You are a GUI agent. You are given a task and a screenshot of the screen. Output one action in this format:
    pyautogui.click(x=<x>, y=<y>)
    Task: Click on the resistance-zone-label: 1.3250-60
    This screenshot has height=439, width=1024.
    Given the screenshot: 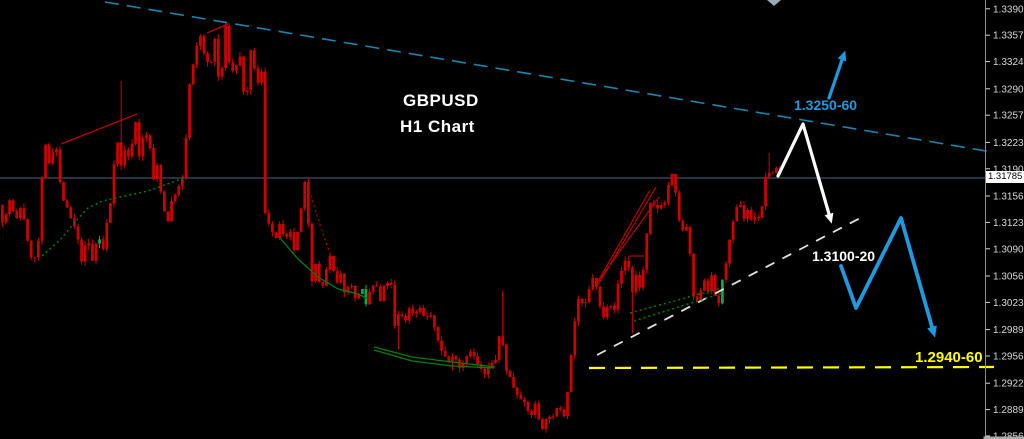 What is the action you would take?
    pyautogui.click(x=826, y=105)
    